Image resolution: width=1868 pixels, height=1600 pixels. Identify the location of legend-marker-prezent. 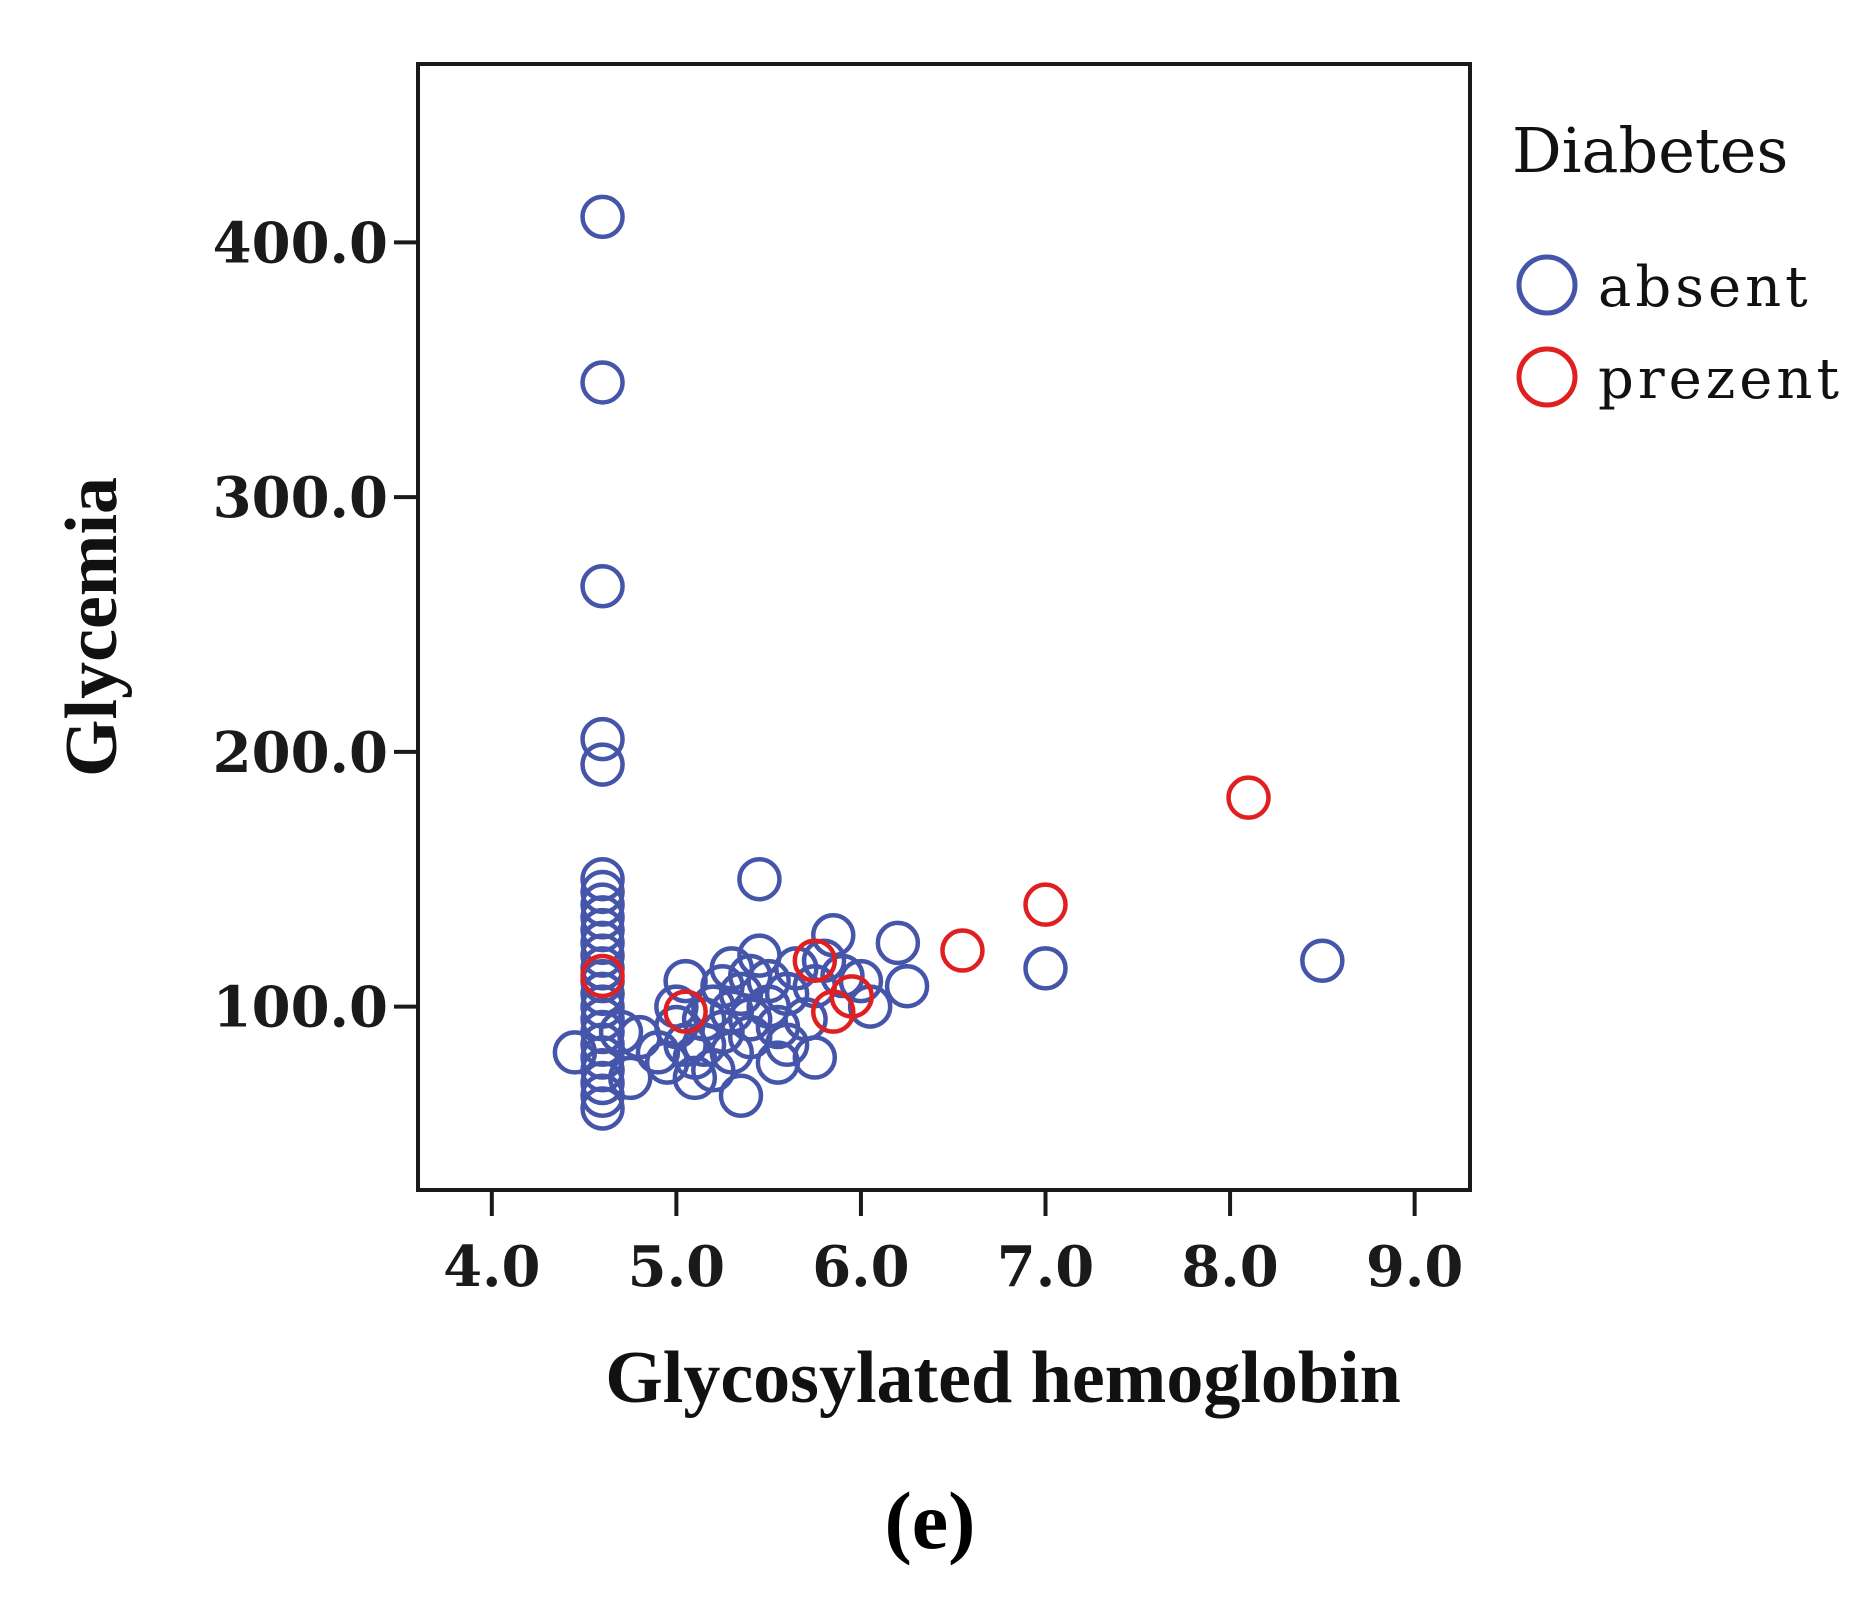
(1547, 377).